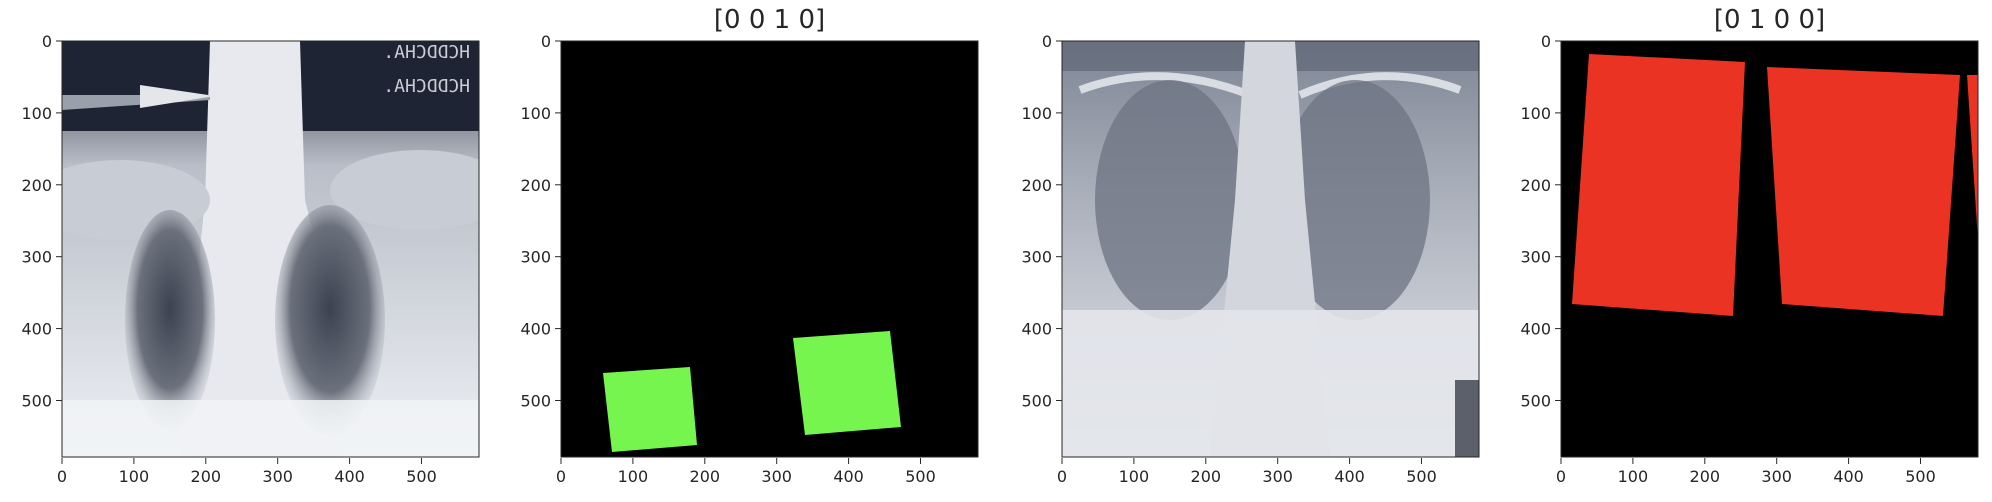  What do you see at coordinates (769, 20) in the screenshot?
I see `panel-2-title: [0 0 1 0]` at bounding box center [769, 20].